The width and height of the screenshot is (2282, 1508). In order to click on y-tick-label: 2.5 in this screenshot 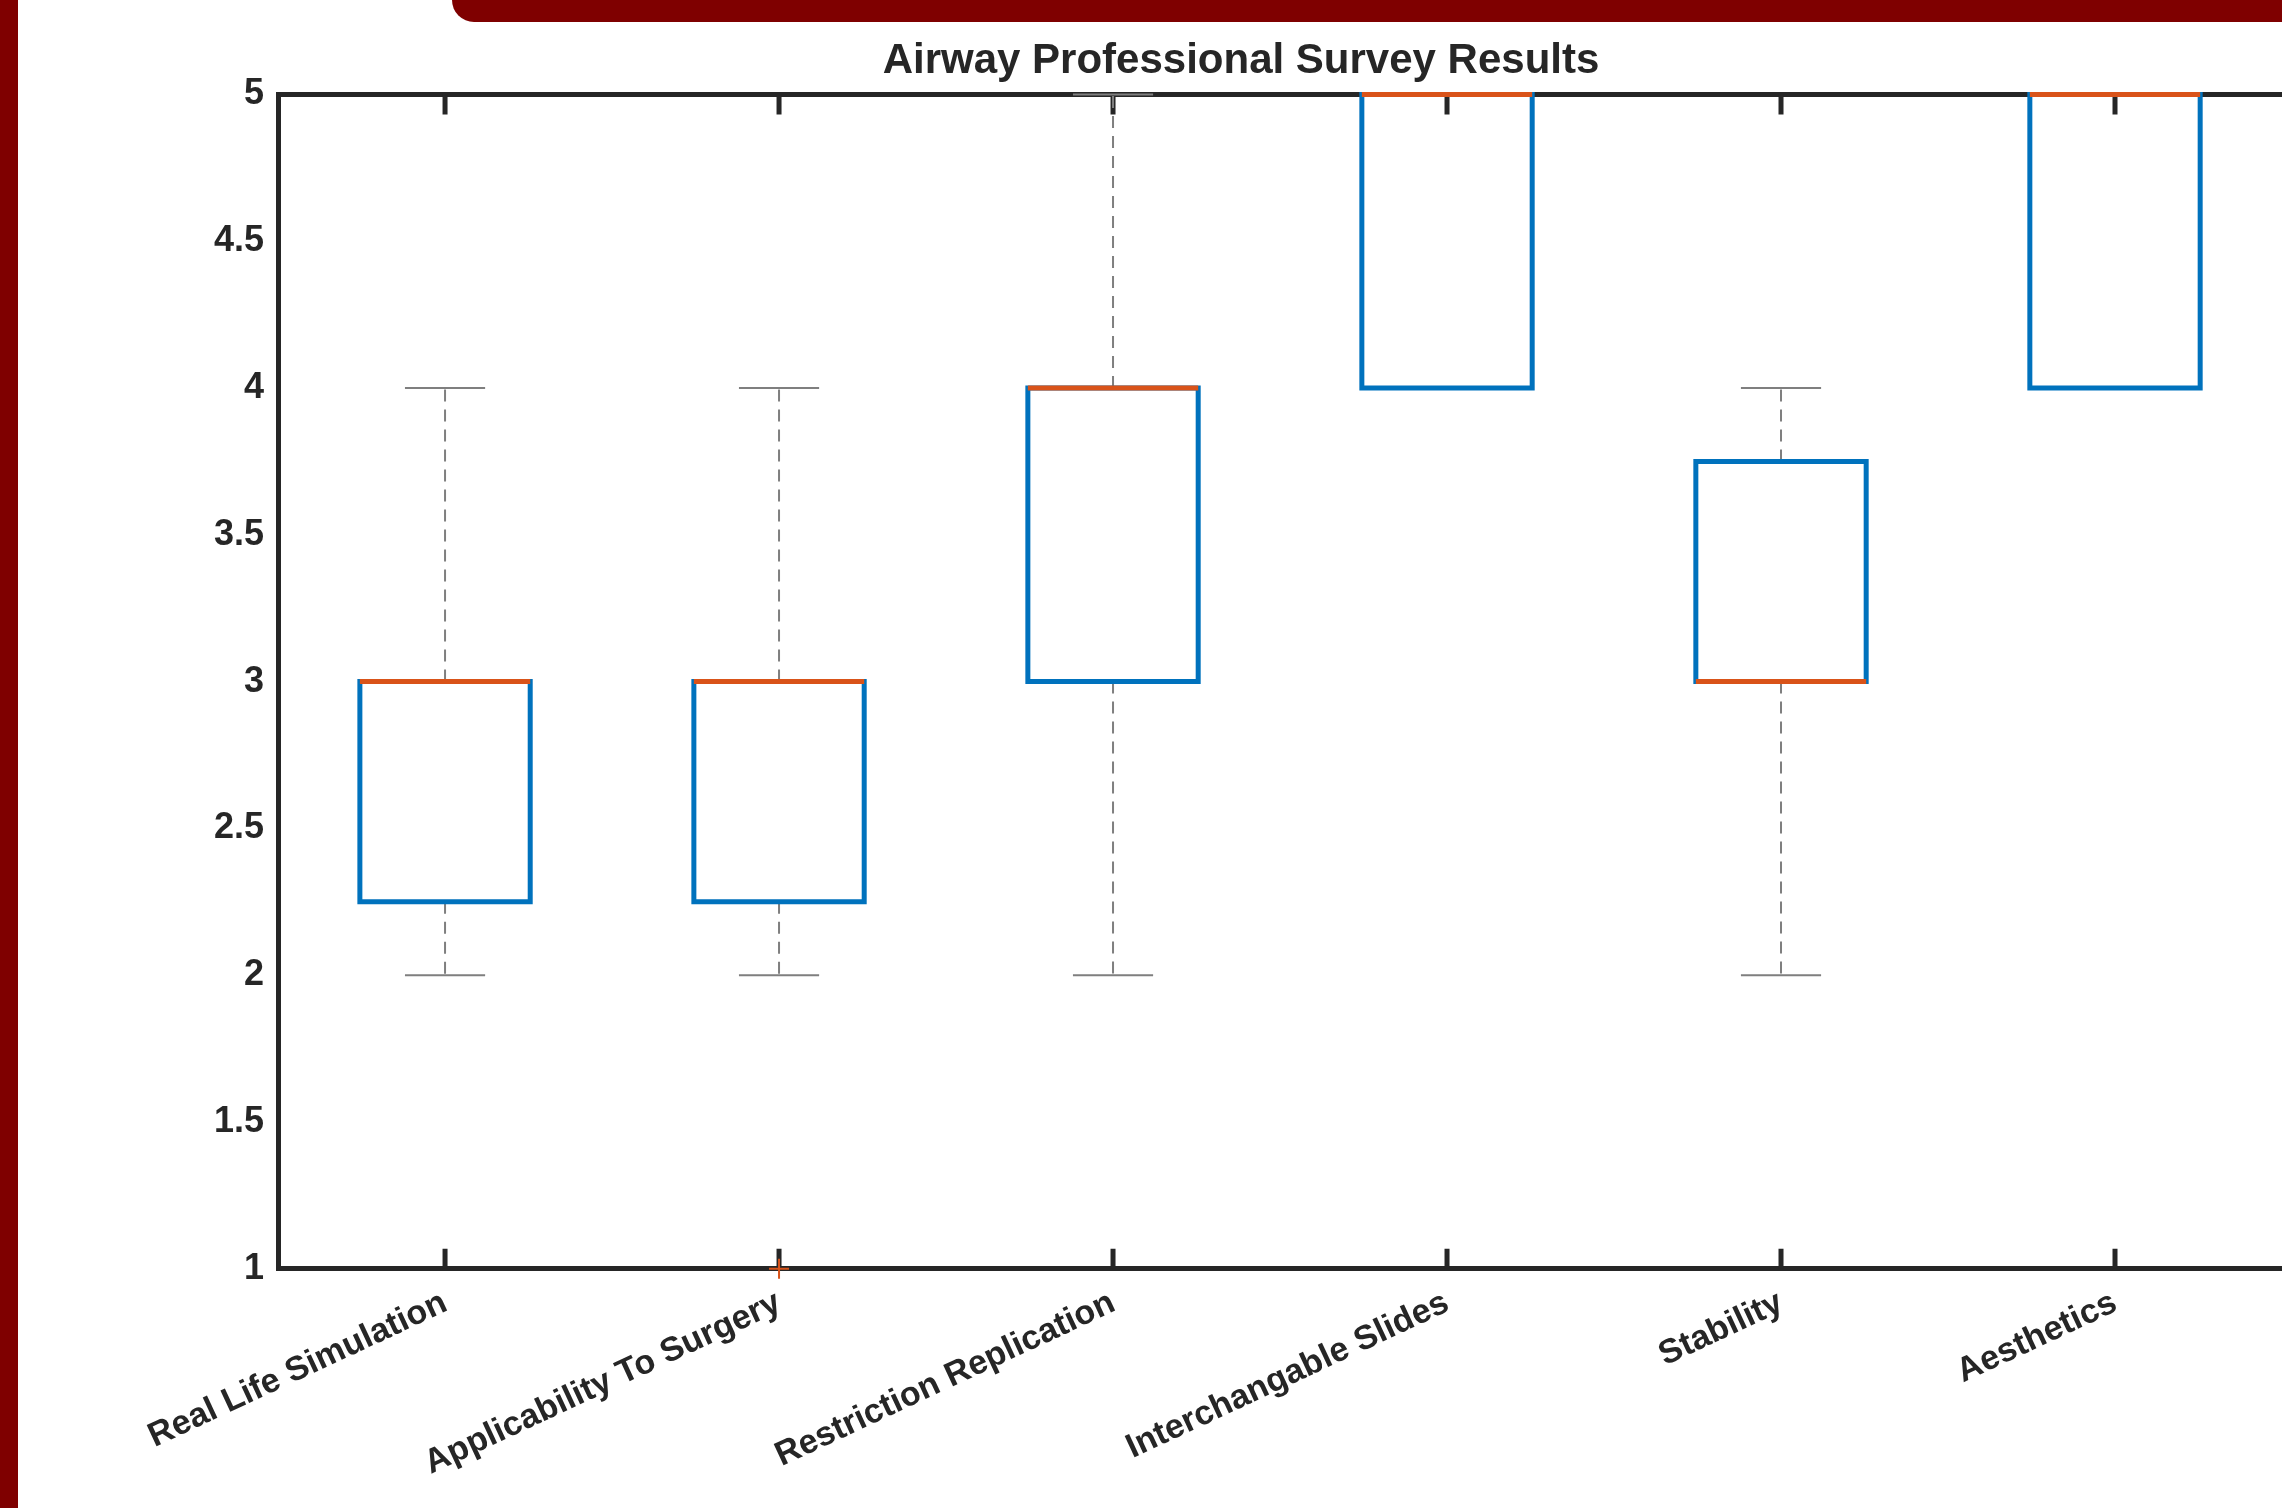, I will do `click(239, 826)`.